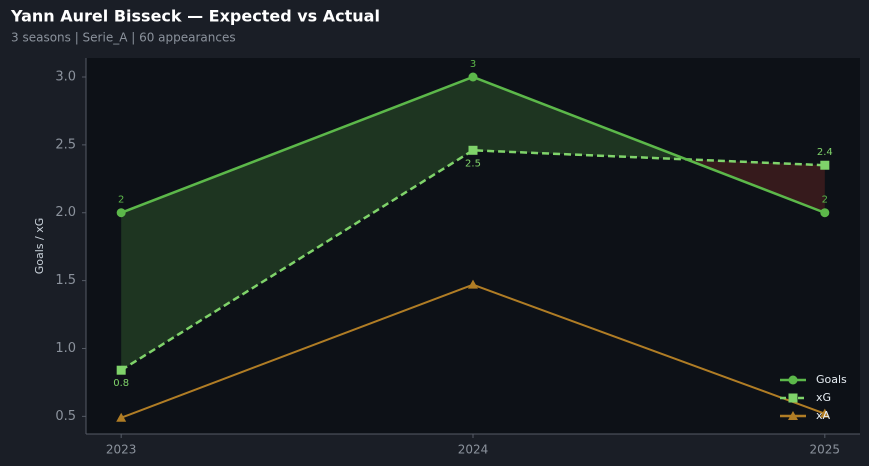 This screenshot has height=466, width=869. What do you see at coordinates (831, 379) in the screenshot?
I see `legend-label: Goals` at bounding box center [831, 379].